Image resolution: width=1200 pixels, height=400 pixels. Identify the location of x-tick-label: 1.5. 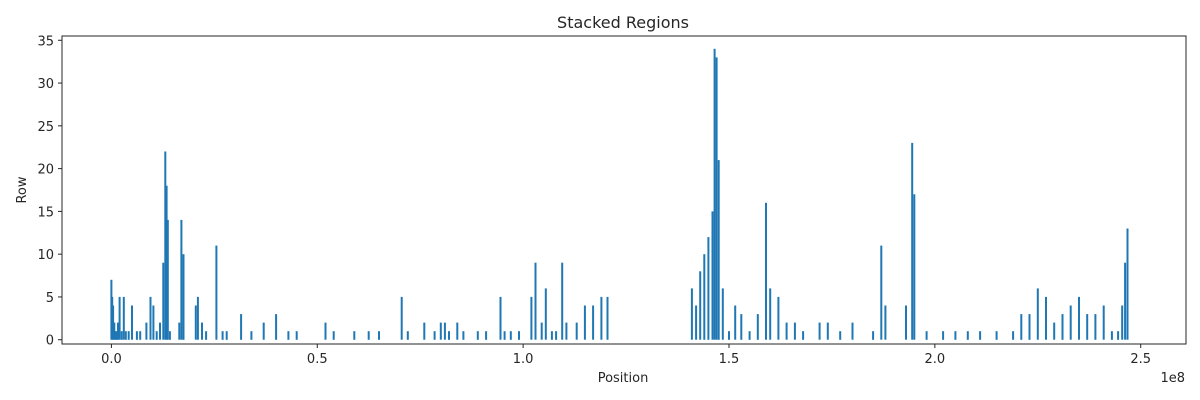
(729, 359).